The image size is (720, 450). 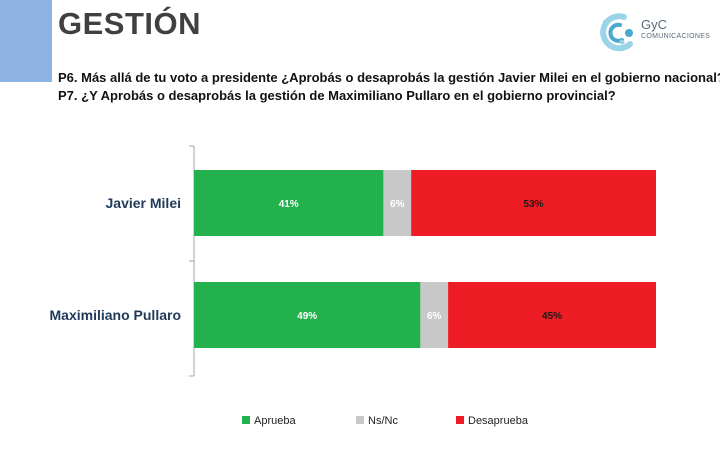 I want to click on data-label: 53%, so click(x=534, y=204).